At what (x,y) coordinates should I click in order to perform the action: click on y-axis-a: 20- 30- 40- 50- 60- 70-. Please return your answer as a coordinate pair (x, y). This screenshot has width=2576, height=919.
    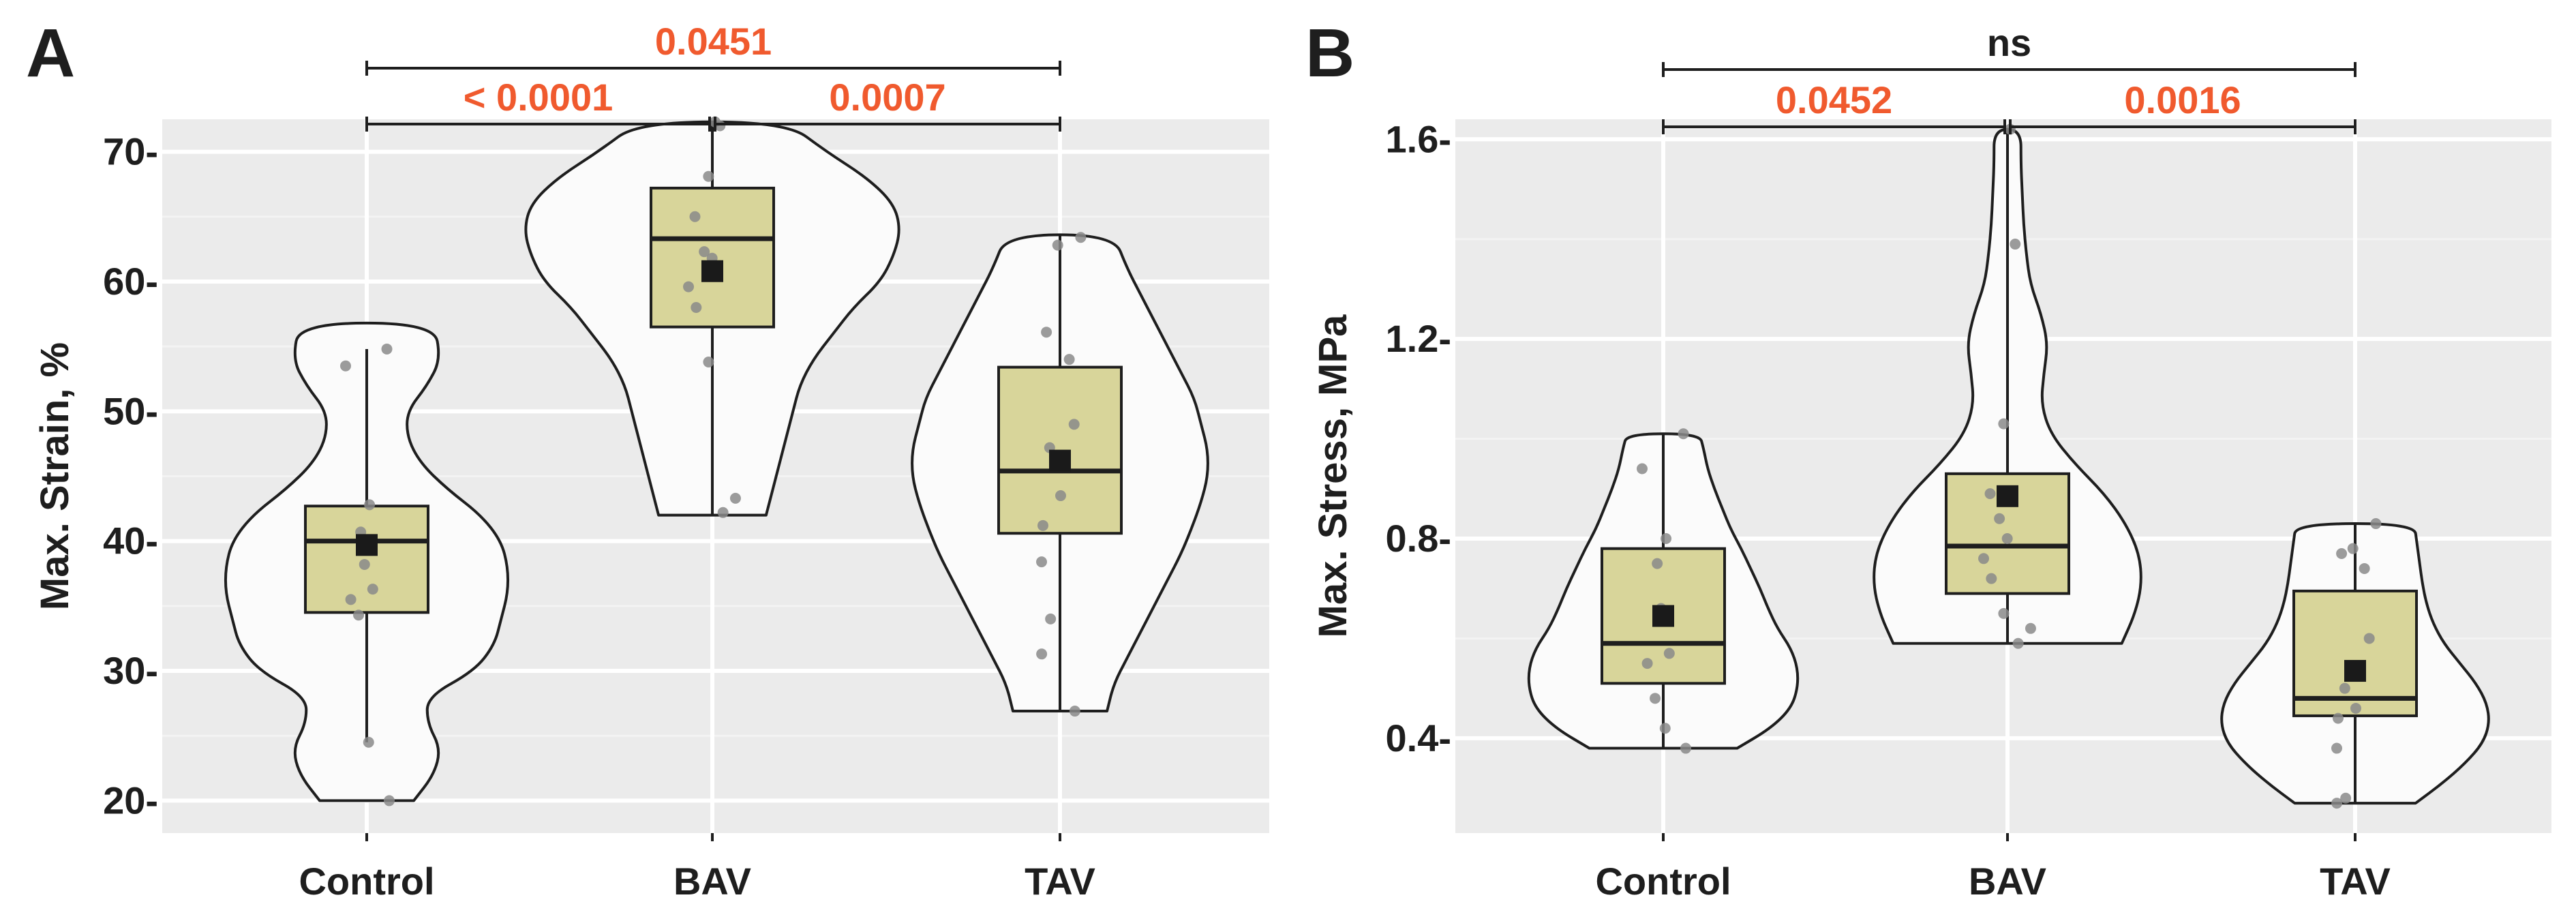
    Looking at the image, I should click on (130, 476).